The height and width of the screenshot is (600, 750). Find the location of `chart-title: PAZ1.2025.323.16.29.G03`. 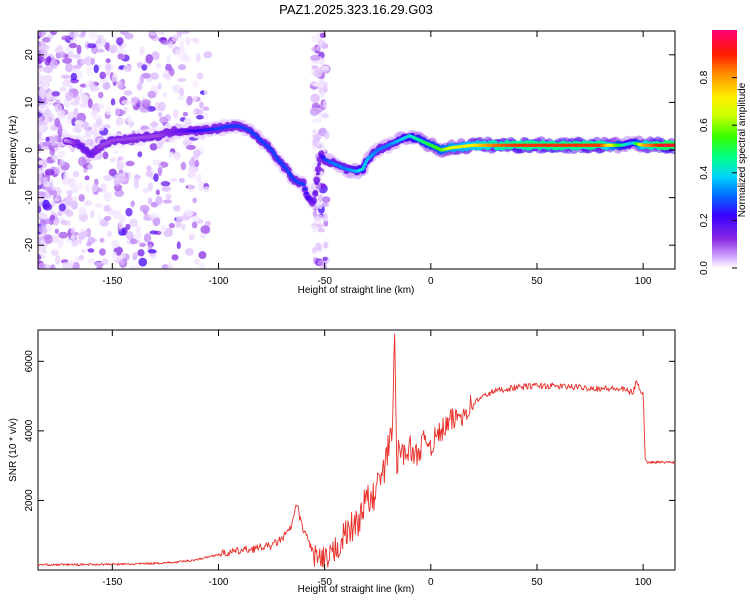

chart-title: PAZ1.2025.323.16.29.G03 is located at coordinates (356, 9).